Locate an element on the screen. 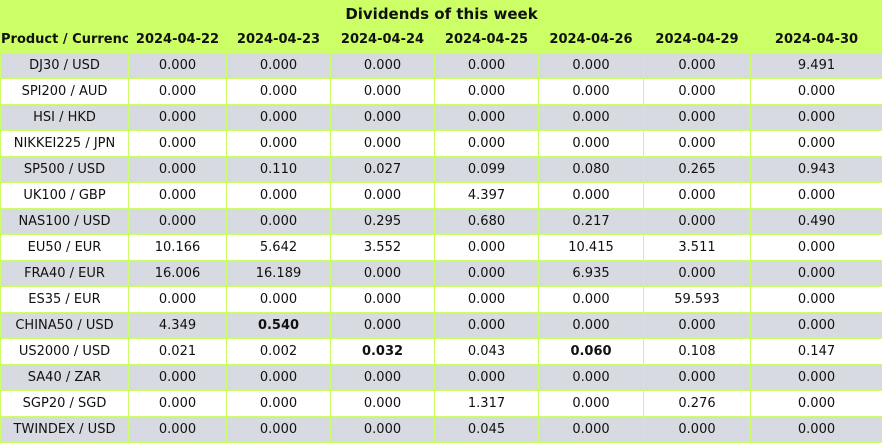 The image size is (882, 443). value-cell: 0.943 is located at coordinates (816, 169).